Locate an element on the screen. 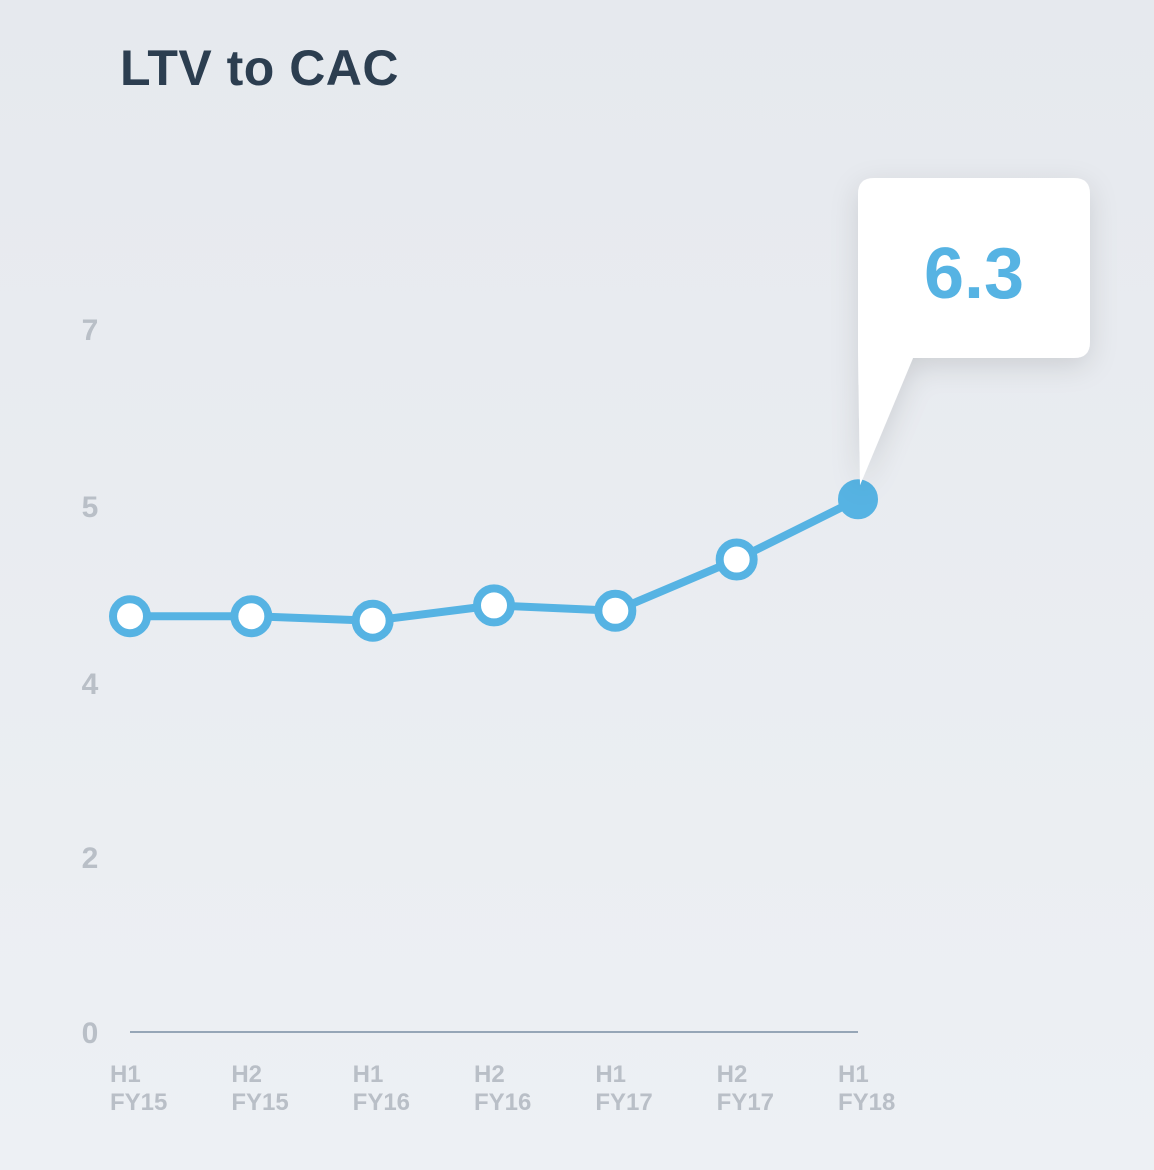  x-tick-label: FY18 is located at coordinates (866, 1102).